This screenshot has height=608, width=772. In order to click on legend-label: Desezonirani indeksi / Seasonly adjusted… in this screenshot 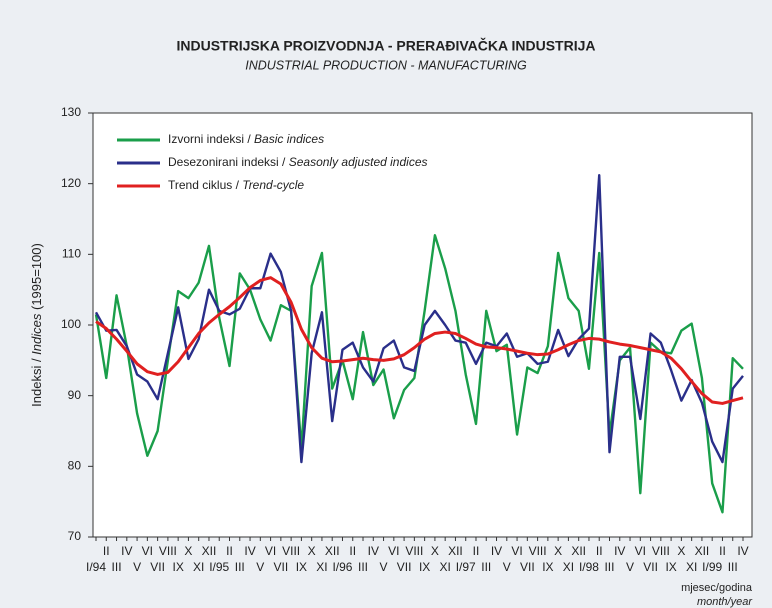, I will do `click(298, 162)`.